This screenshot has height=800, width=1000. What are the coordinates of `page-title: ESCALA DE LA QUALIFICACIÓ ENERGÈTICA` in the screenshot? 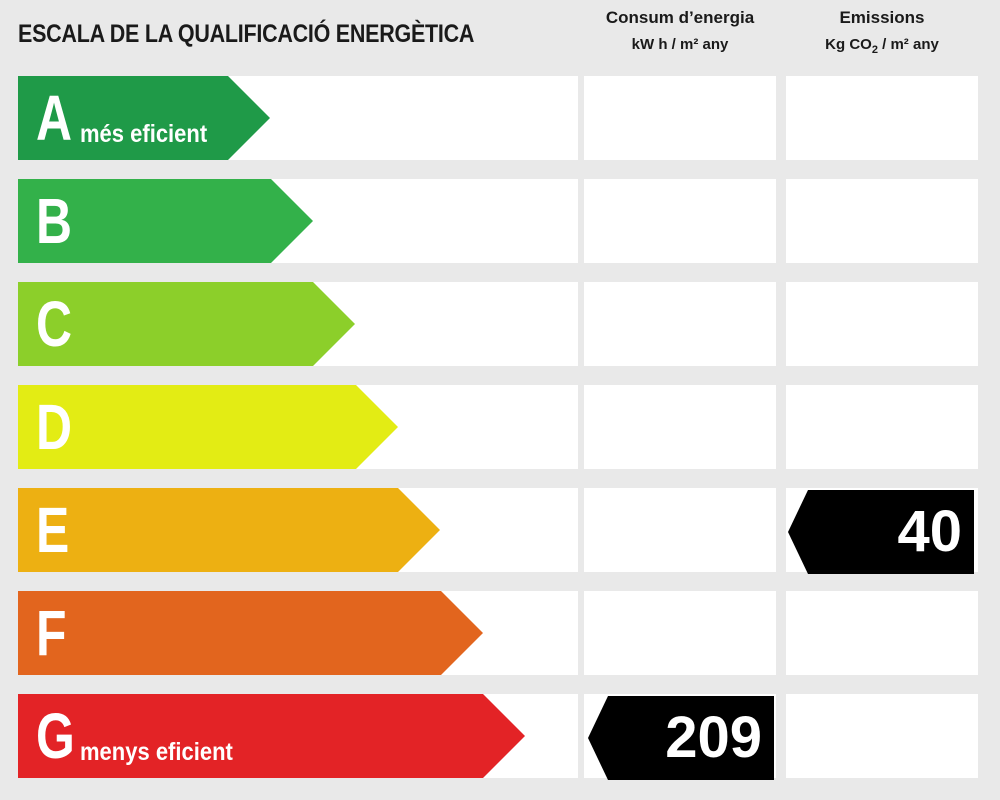 It's located at (246, 34).